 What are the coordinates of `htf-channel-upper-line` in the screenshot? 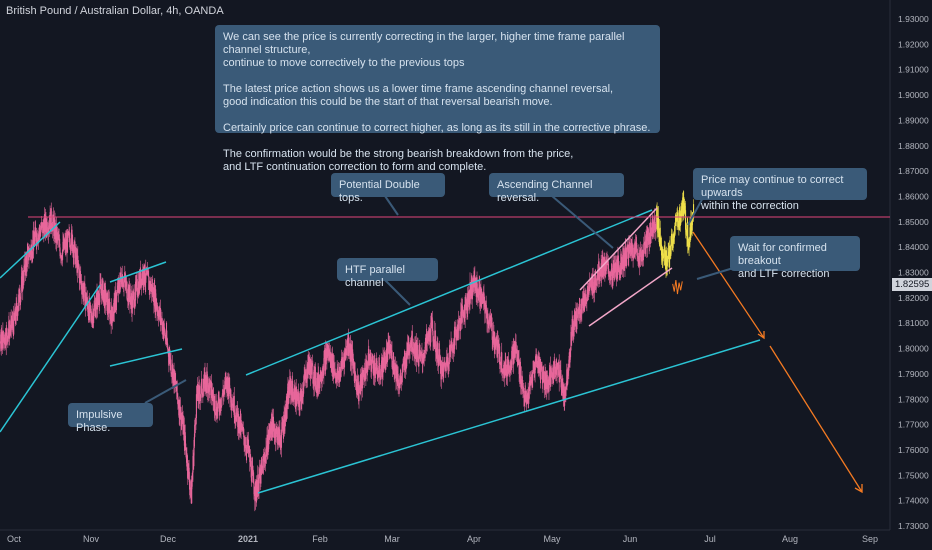 It's located at (449, 292).